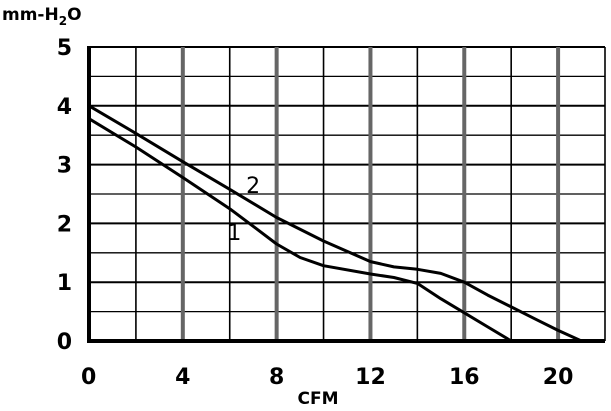  I want to click on x-tick-label: 0, so click(88, 377).